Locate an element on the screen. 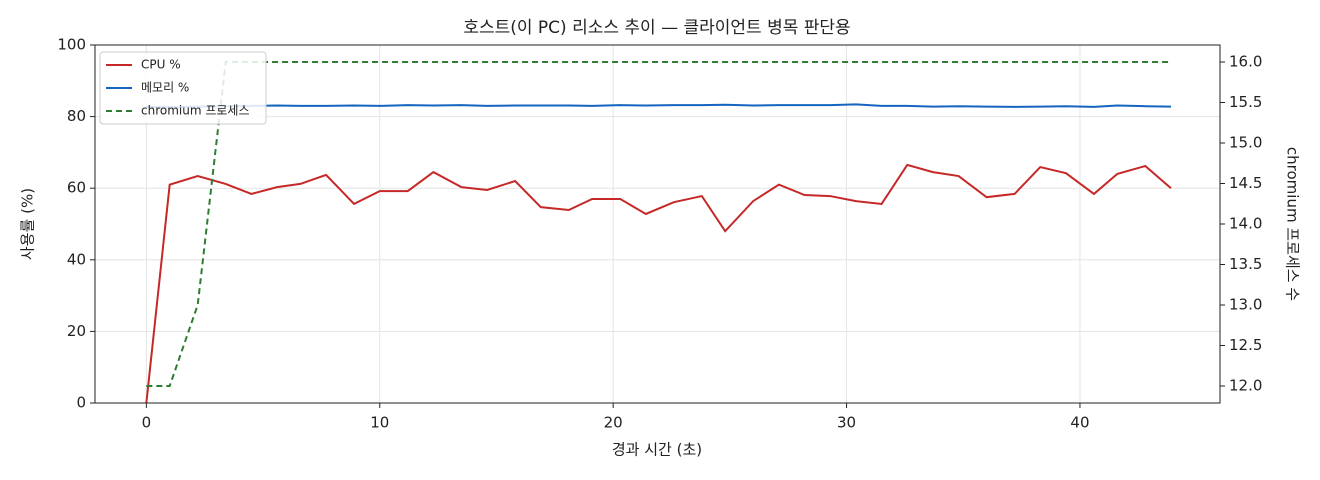 The width and height of the screenshot is (1320, 480). chart-title: 호스트(이 PC) 리소스 추이 — 클라이언트 병목 판단용 is located at coordinates (656, 28).